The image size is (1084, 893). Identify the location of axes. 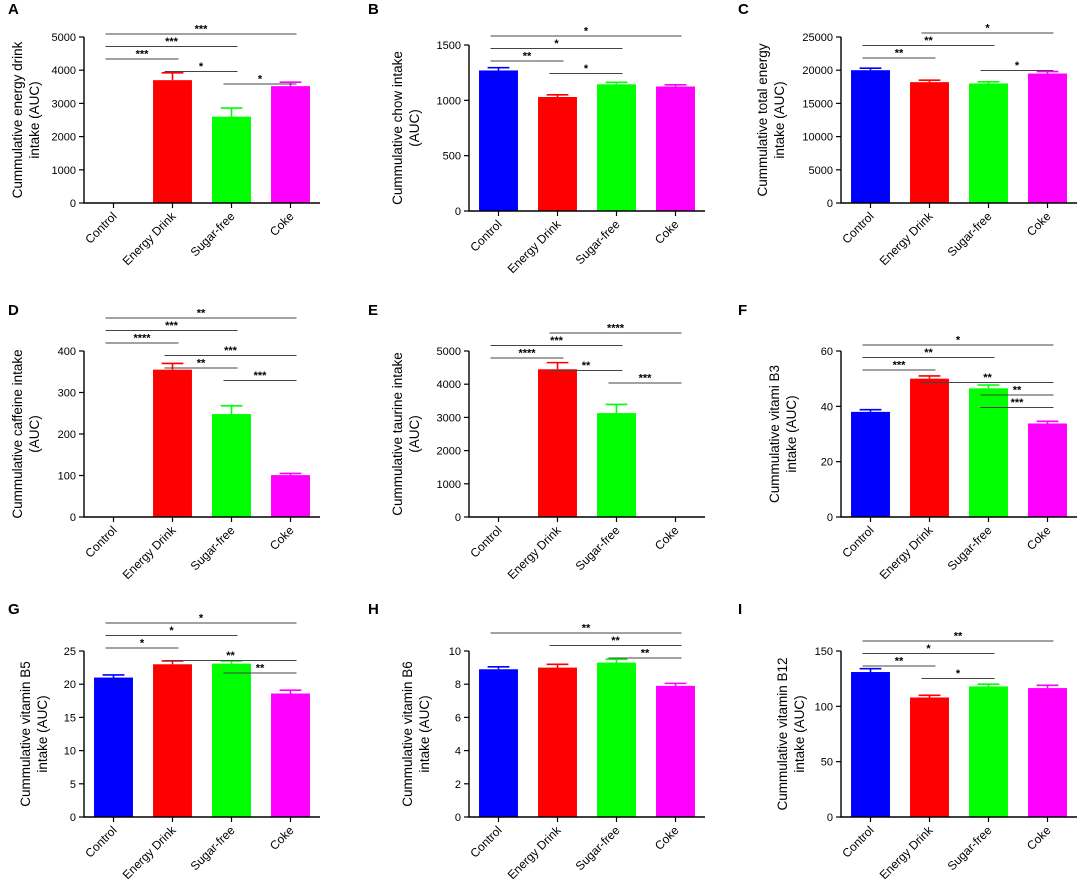
(586, 434).